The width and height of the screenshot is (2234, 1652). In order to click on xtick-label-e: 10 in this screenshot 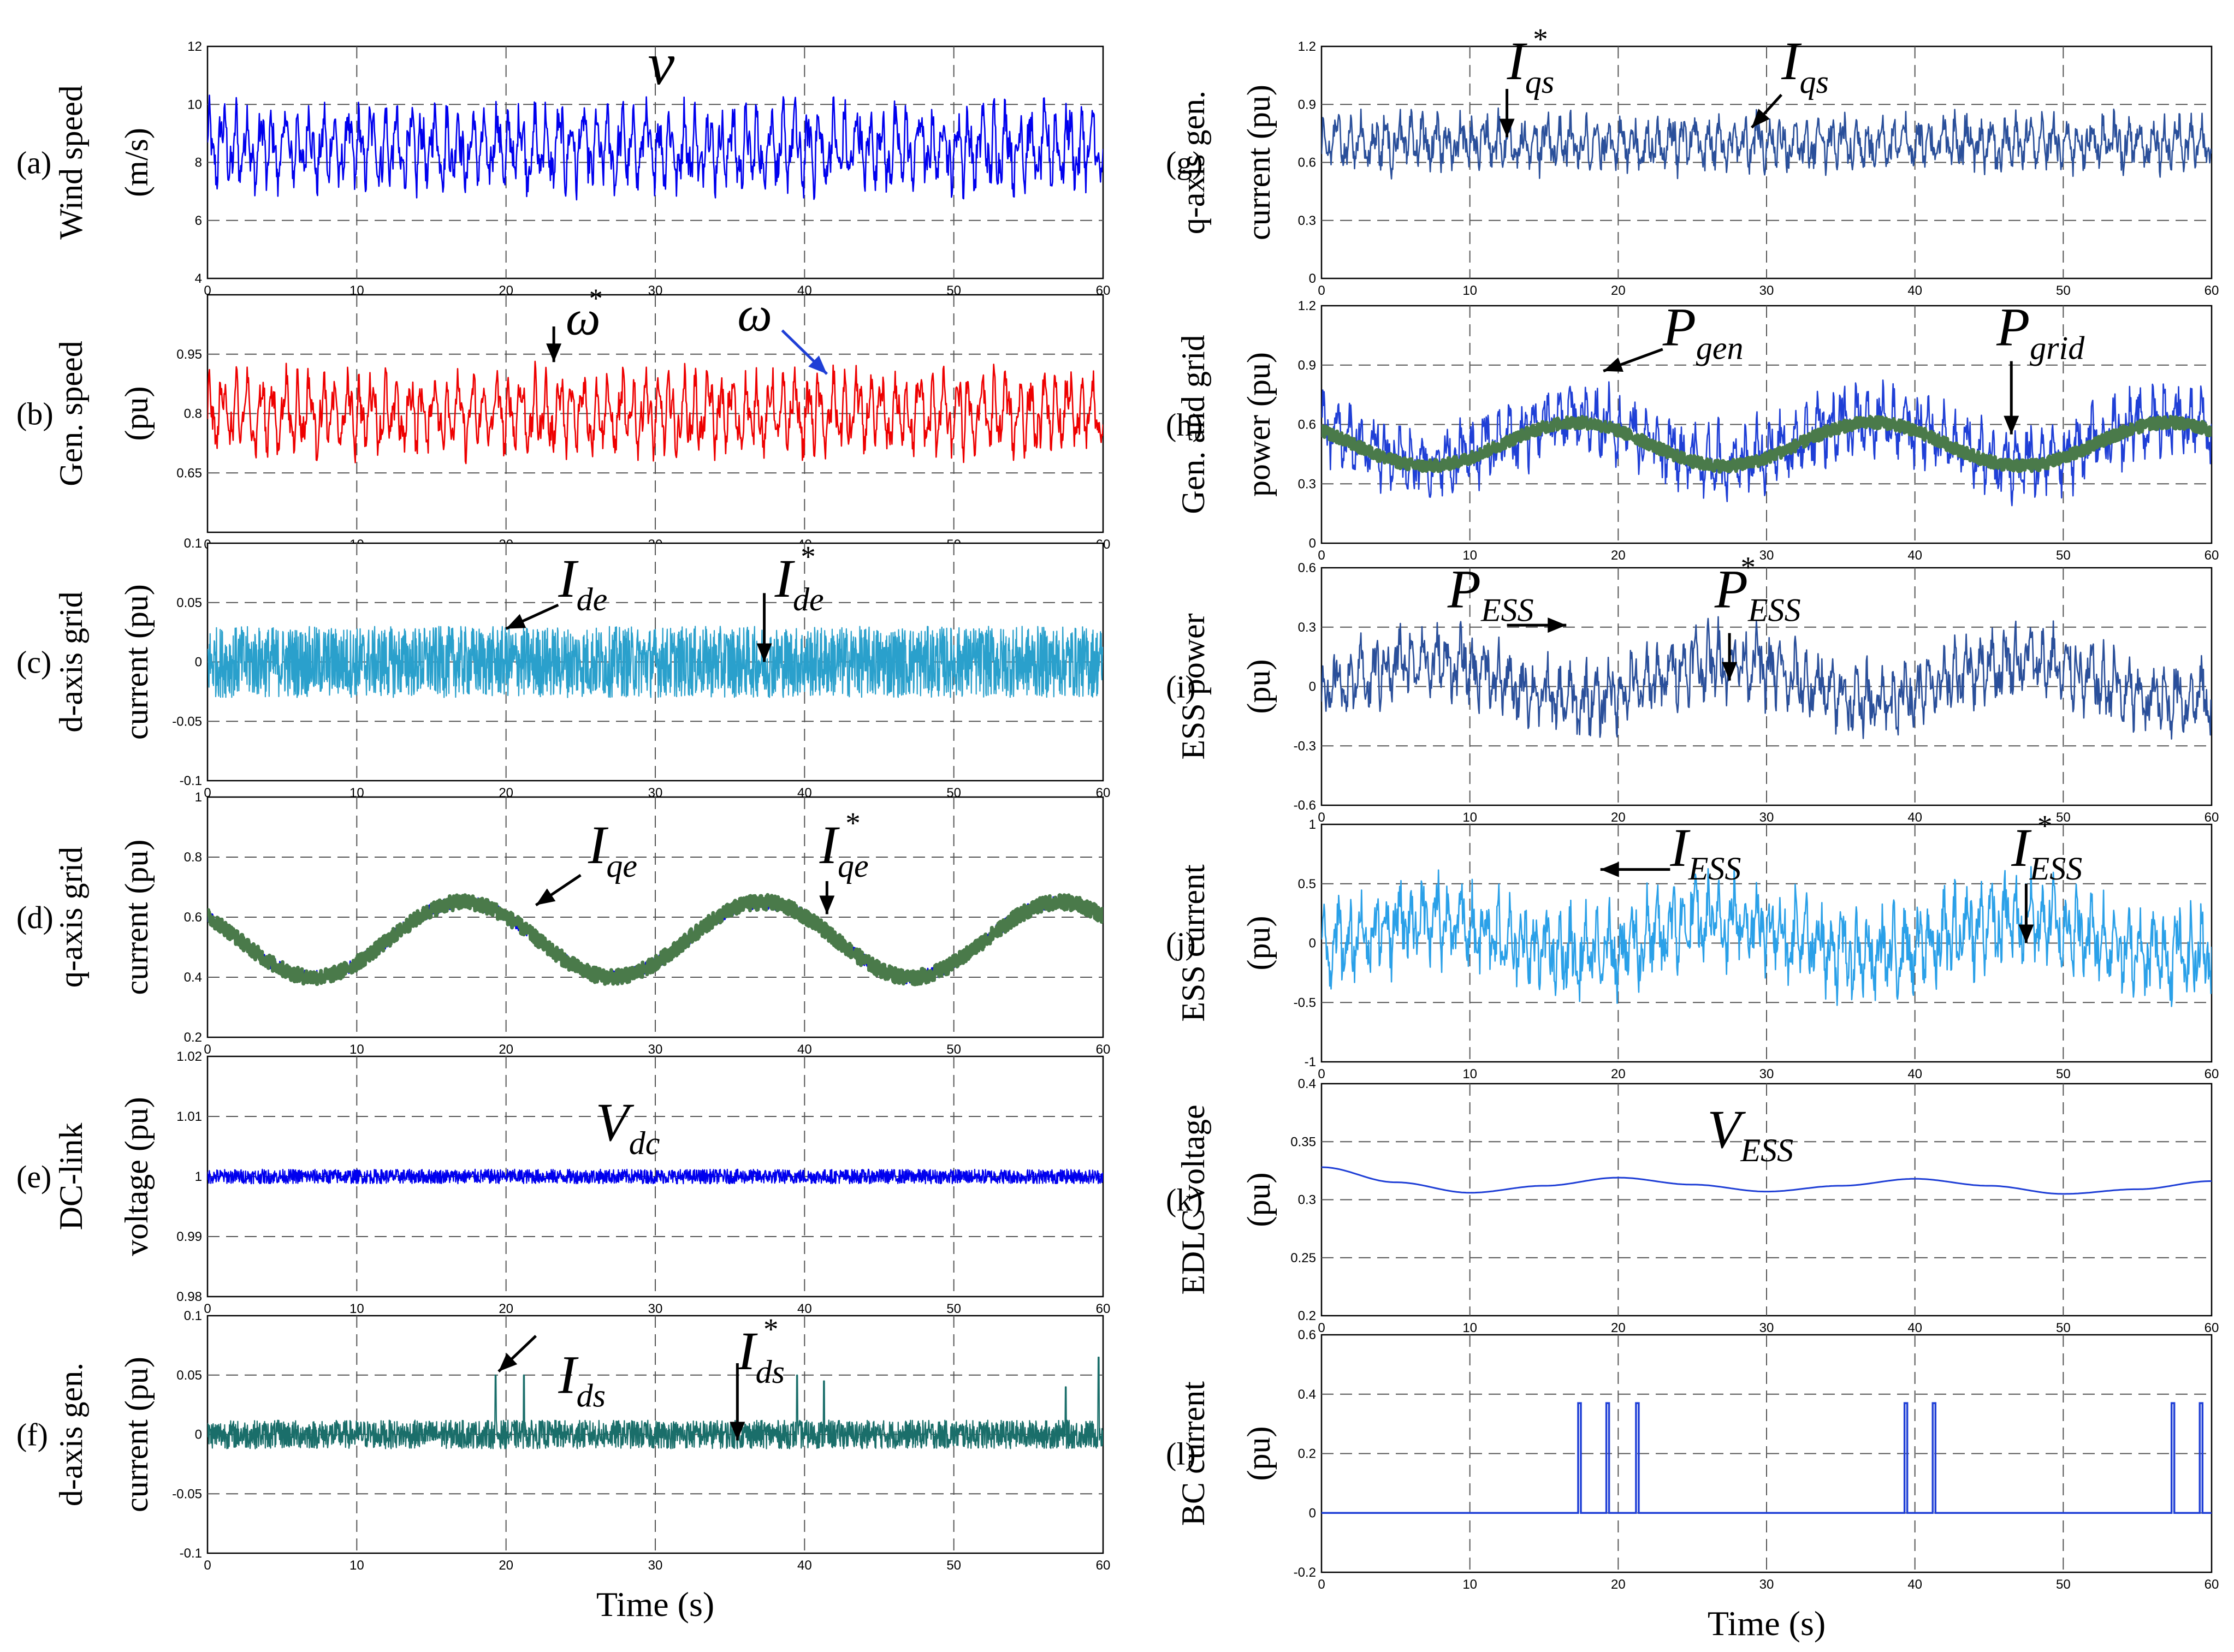, I will do `click(356, 1309)`.